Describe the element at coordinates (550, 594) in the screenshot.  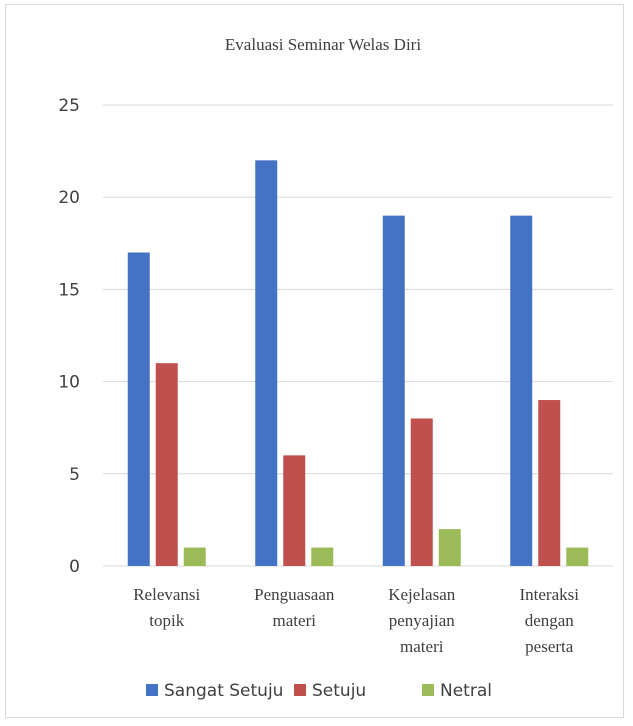
I see `x-tick-label: Interaksi` at that location.